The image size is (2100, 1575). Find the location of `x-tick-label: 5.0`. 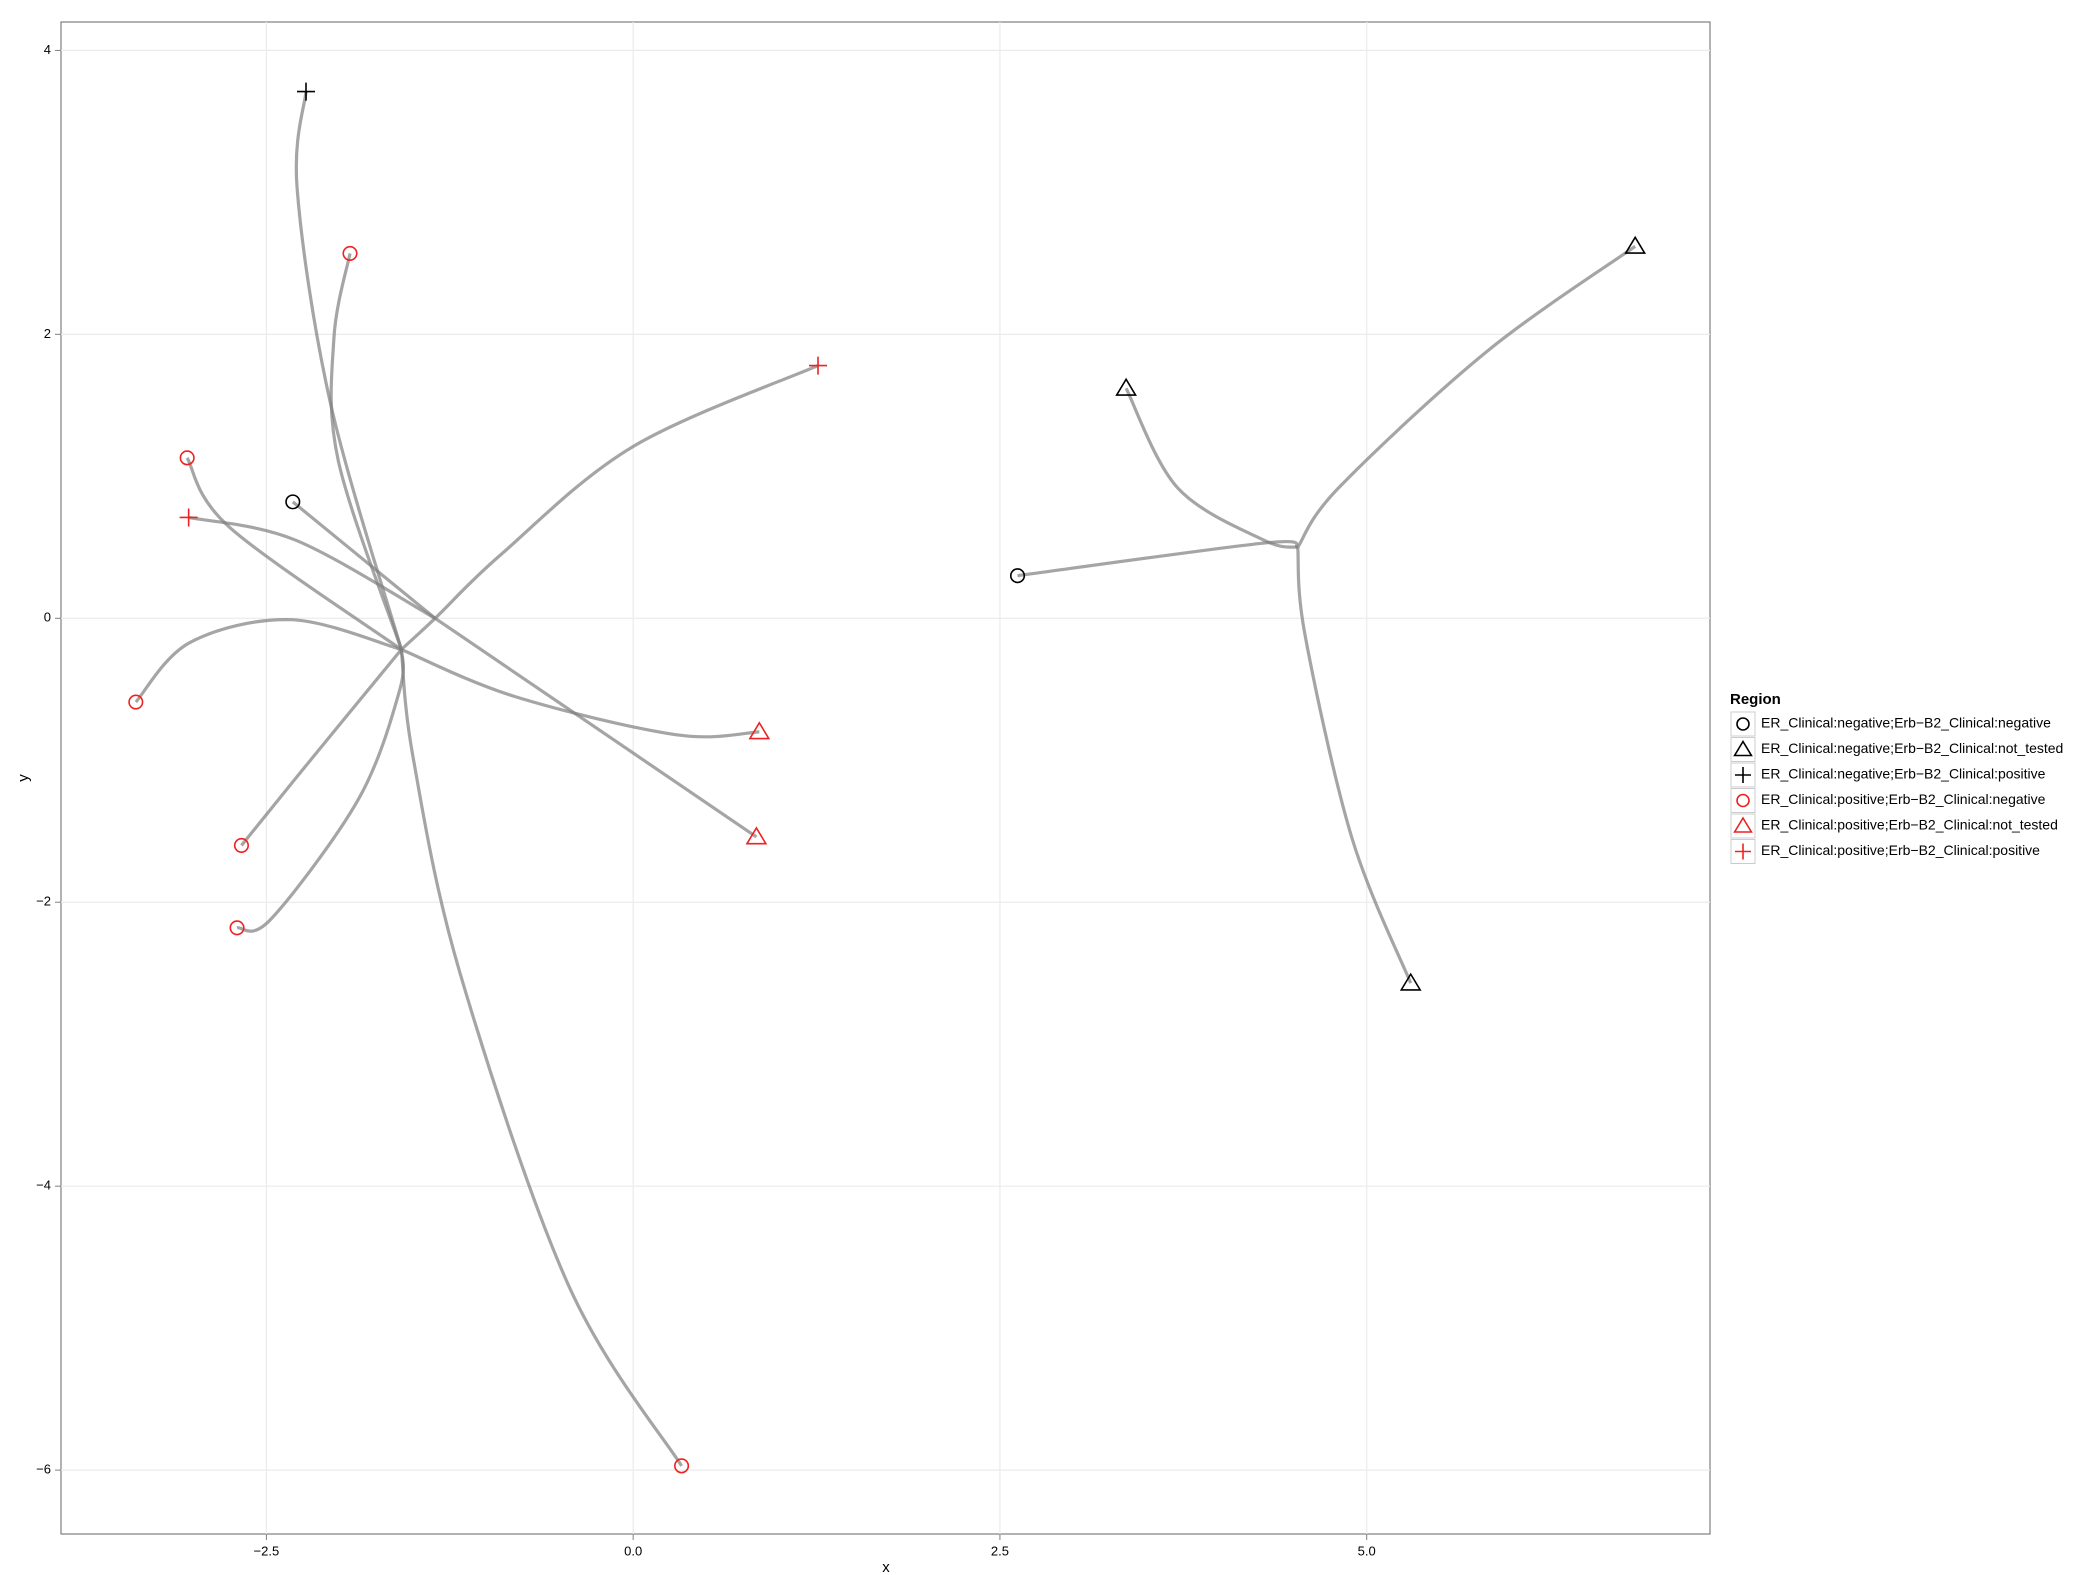

x-tick-label: 5.0 is located at coordinates (1367, 1550).